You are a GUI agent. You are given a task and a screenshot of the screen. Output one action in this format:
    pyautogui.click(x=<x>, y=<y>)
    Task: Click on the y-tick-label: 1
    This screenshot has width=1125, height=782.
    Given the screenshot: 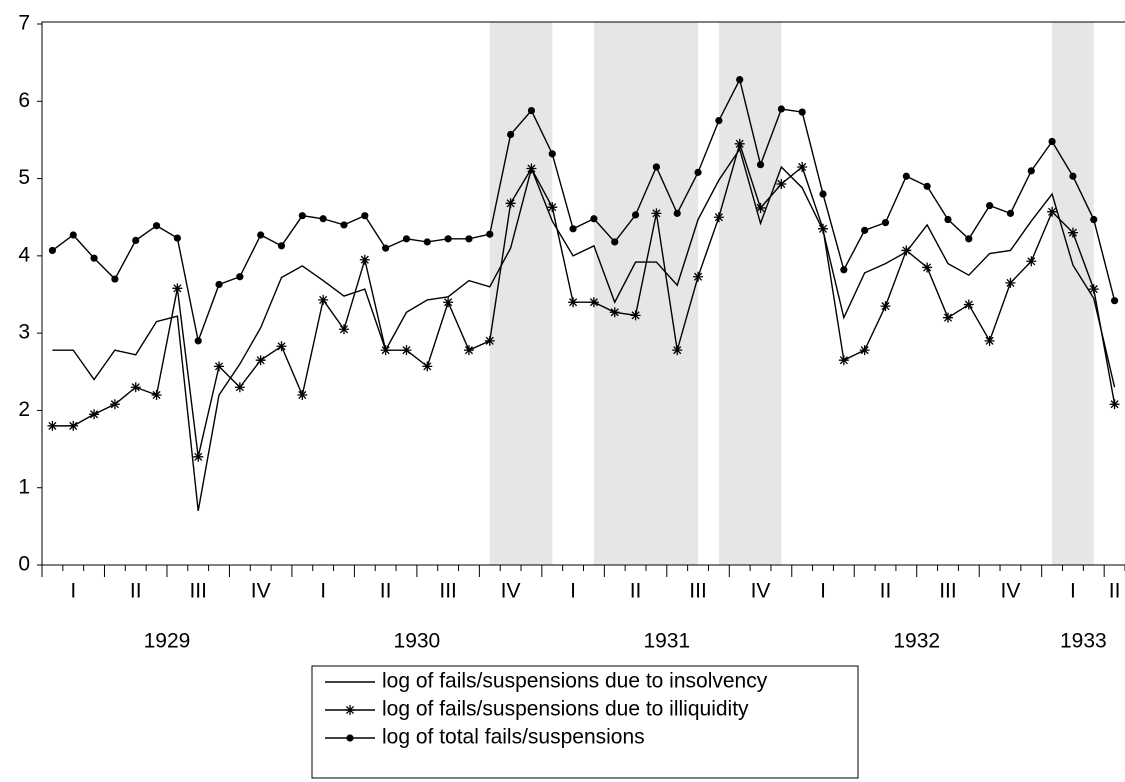 What is the action you would take?
    pyautogui.click(x=24, y=486)
    